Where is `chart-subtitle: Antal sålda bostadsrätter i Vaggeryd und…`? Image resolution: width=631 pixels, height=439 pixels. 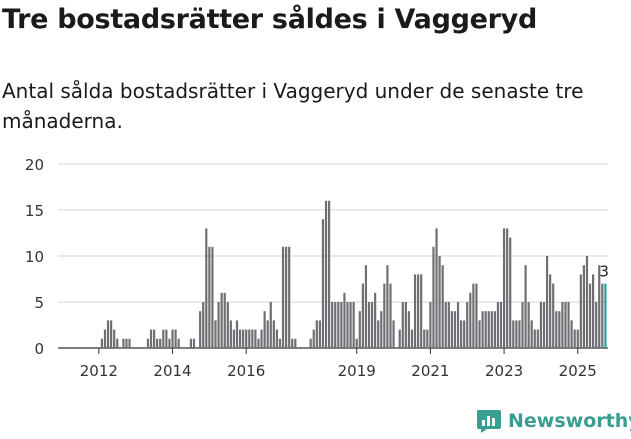
chart-subtitle: Antal sålda bostadsrätter i Vaggeryd und… is located at coordinates (293, 106).